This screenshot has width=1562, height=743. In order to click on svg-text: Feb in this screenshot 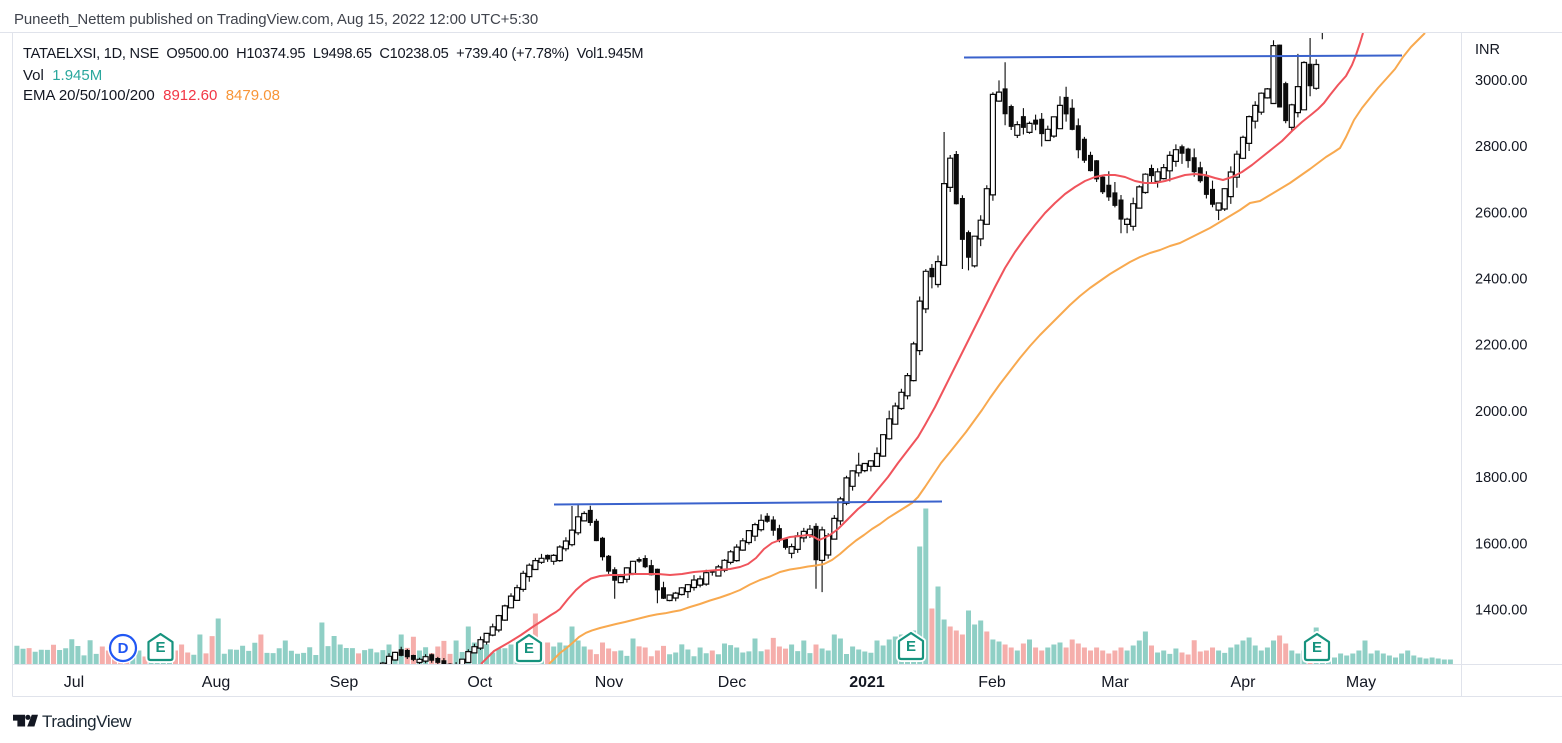, I will do `click(992, 682)`.